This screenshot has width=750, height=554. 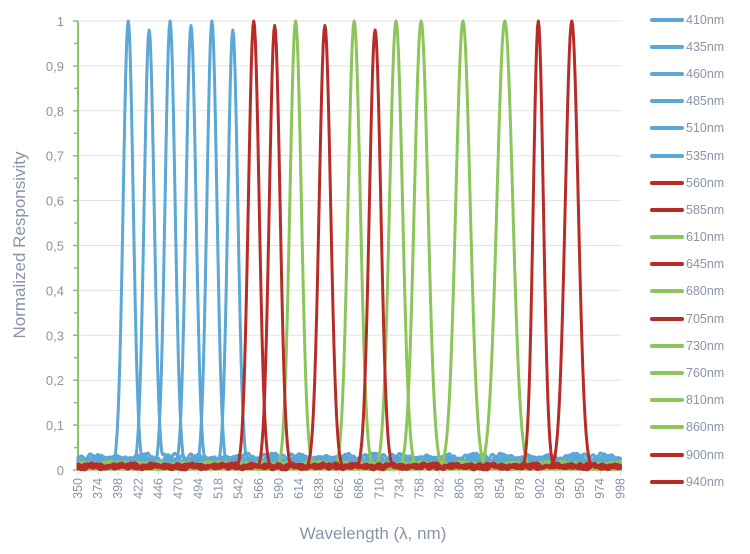 I want to click on legend-item: 680nm, so click(x=700, y=291).